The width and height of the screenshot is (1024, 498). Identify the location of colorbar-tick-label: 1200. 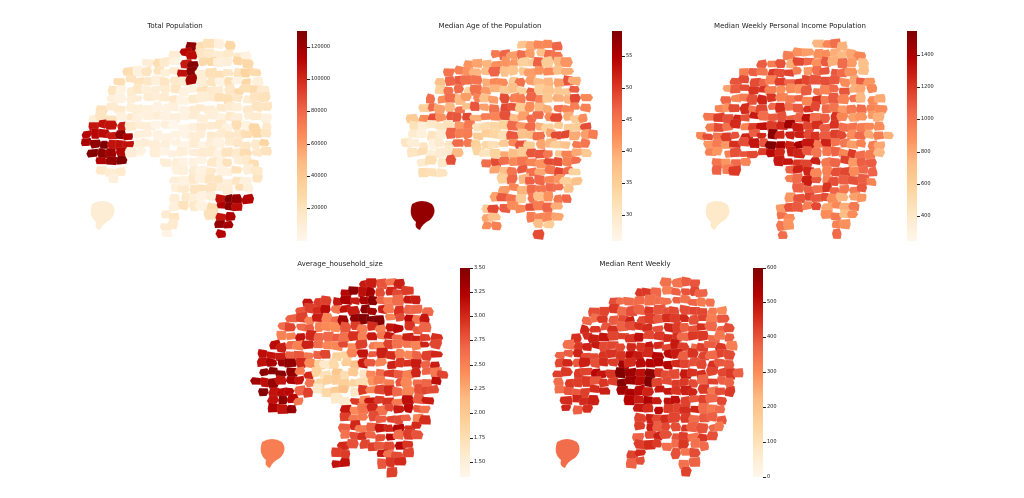
(925, 87).